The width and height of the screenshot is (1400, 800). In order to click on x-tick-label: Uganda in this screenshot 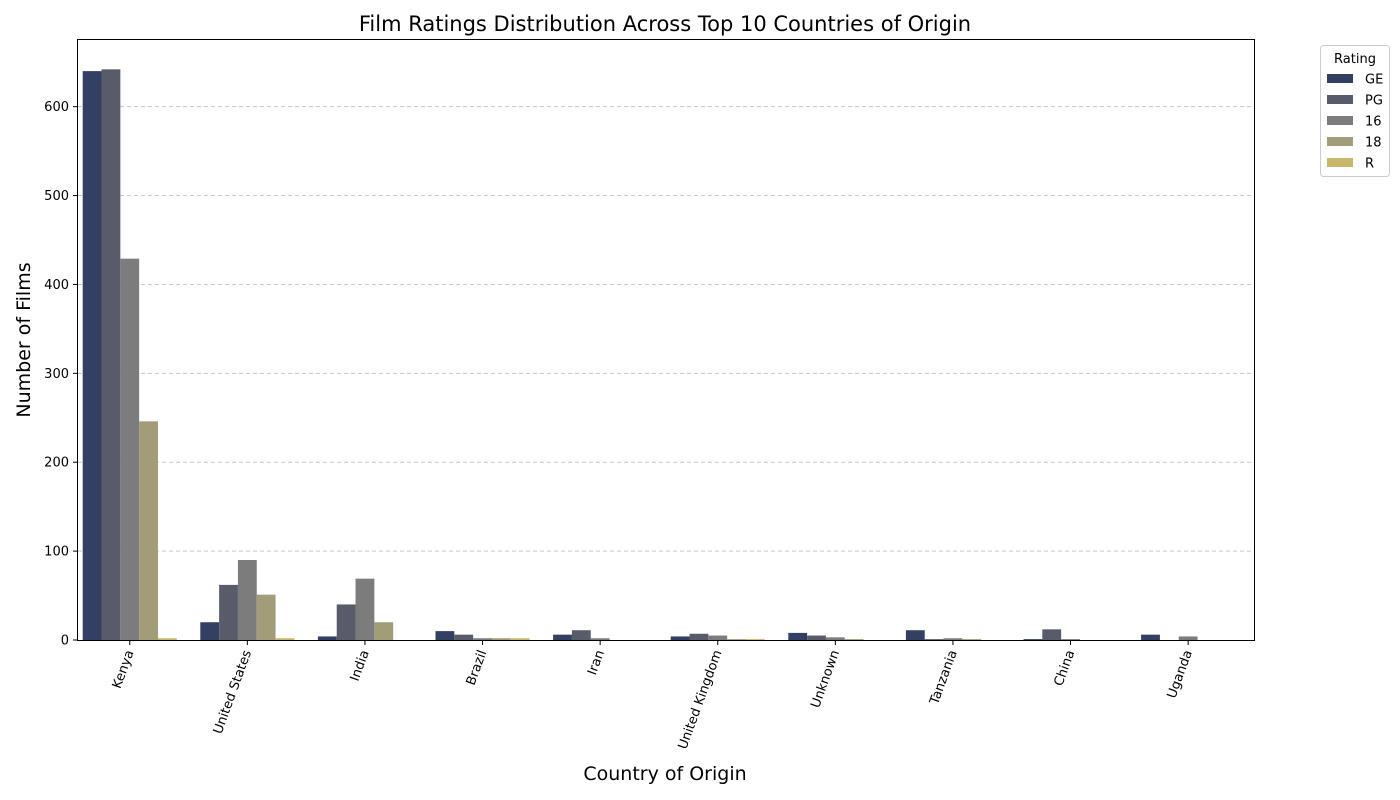, I will do `click(1180, 674)`.